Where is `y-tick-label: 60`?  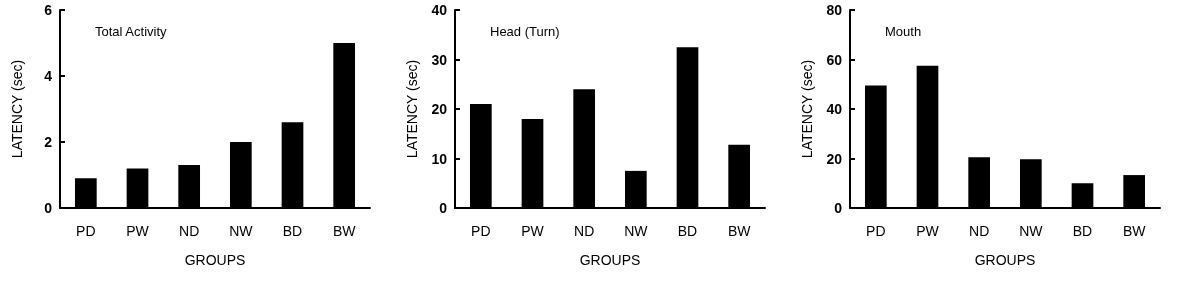
y-tick-label: 60 is located at coordinates (834, 59).